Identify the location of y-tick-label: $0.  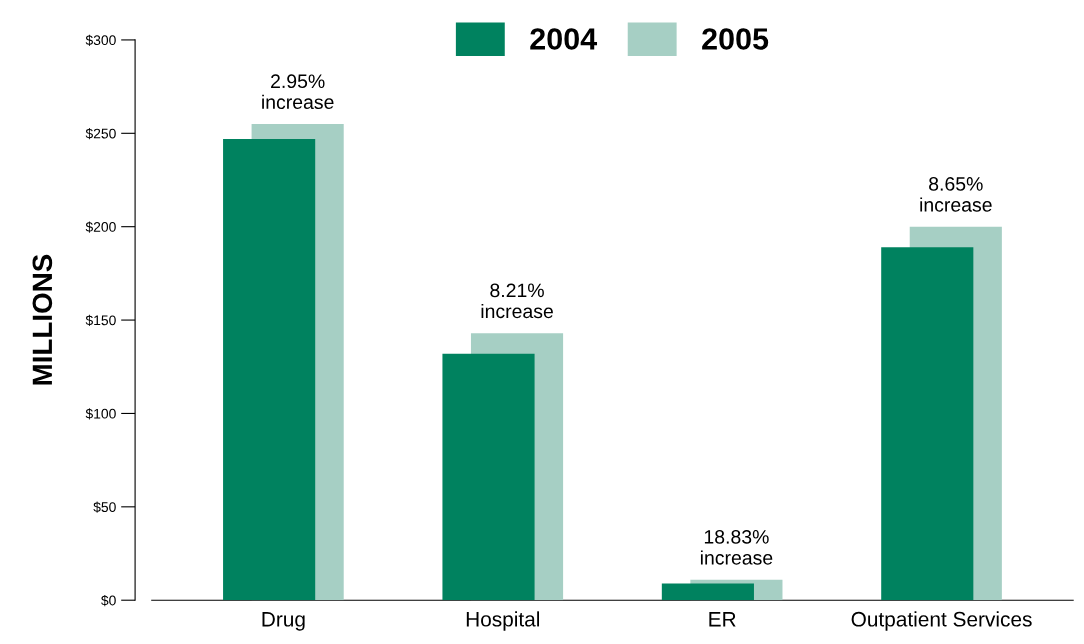
(108, 600).